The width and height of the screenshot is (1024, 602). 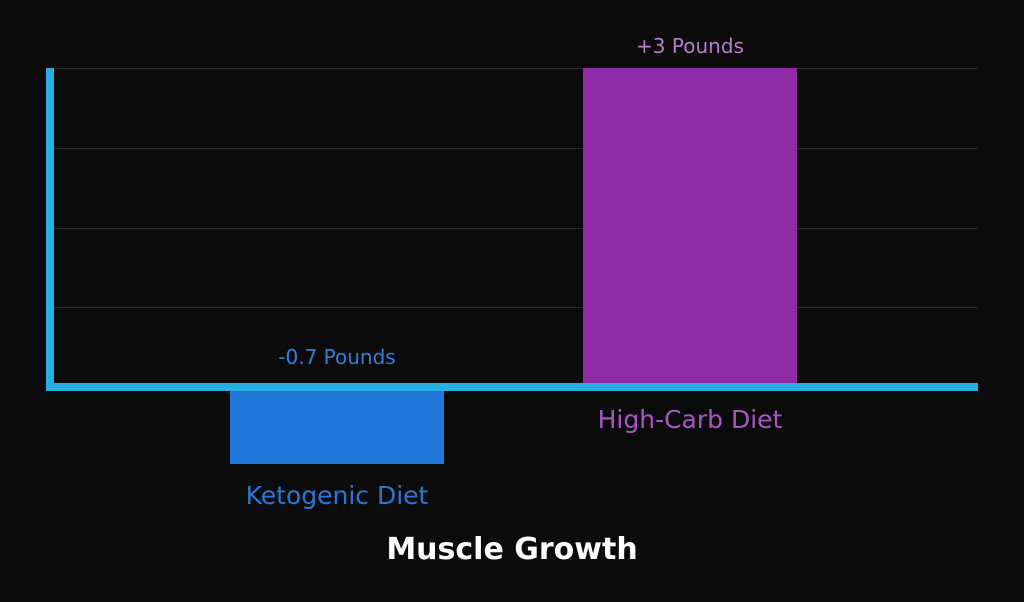 What do you see at coordinates (690, 46) in the screenshot?
I see `data-label-high-carb: +3 Pounds` at bounding box center [690, 46].